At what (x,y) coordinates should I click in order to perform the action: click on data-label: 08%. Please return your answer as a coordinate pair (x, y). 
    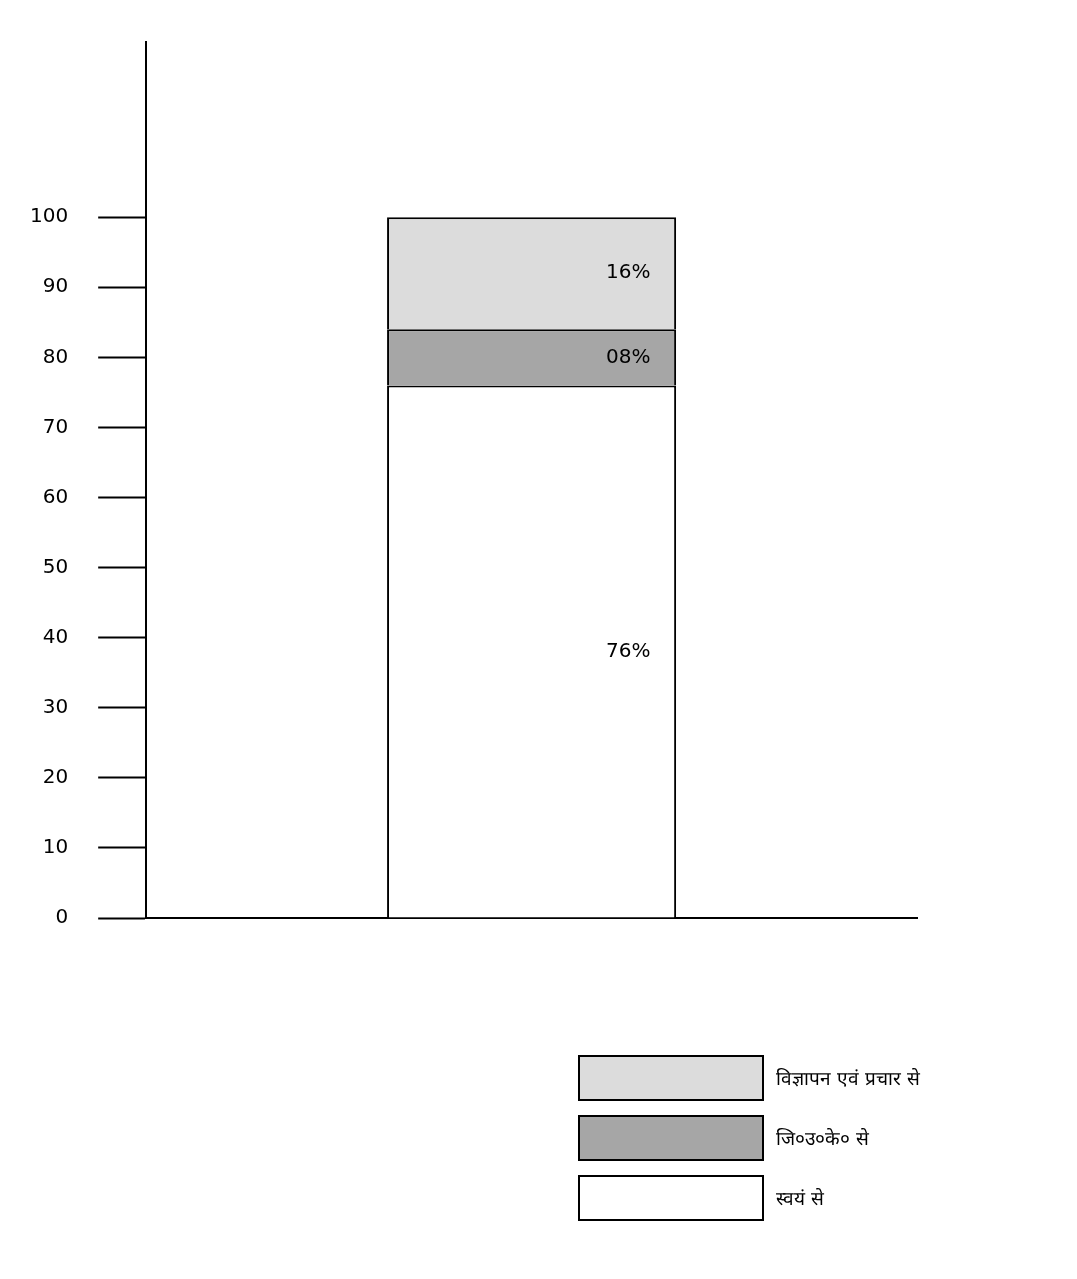
    Looking at the image, I should click on (628, 355).